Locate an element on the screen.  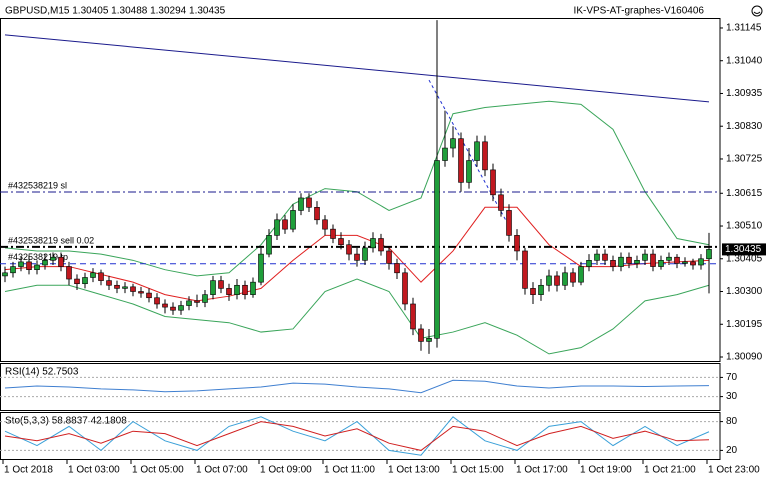
x-tick-label: 1 Oct 11:00 is located at coordinates (349, 470).